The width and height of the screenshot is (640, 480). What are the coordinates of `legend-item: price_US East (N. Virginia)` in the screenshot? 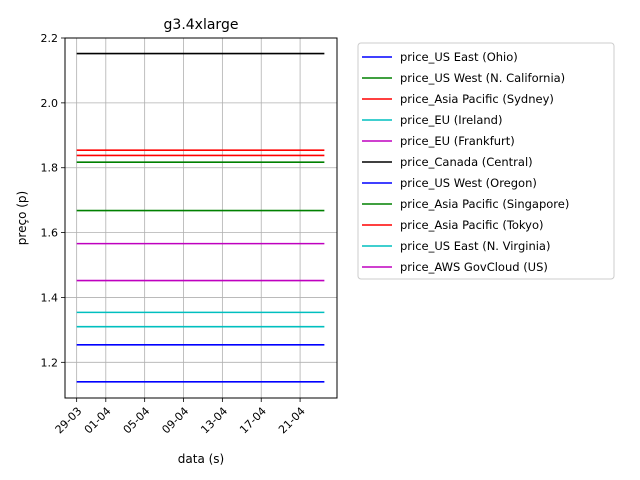 It's located at (456, 246).